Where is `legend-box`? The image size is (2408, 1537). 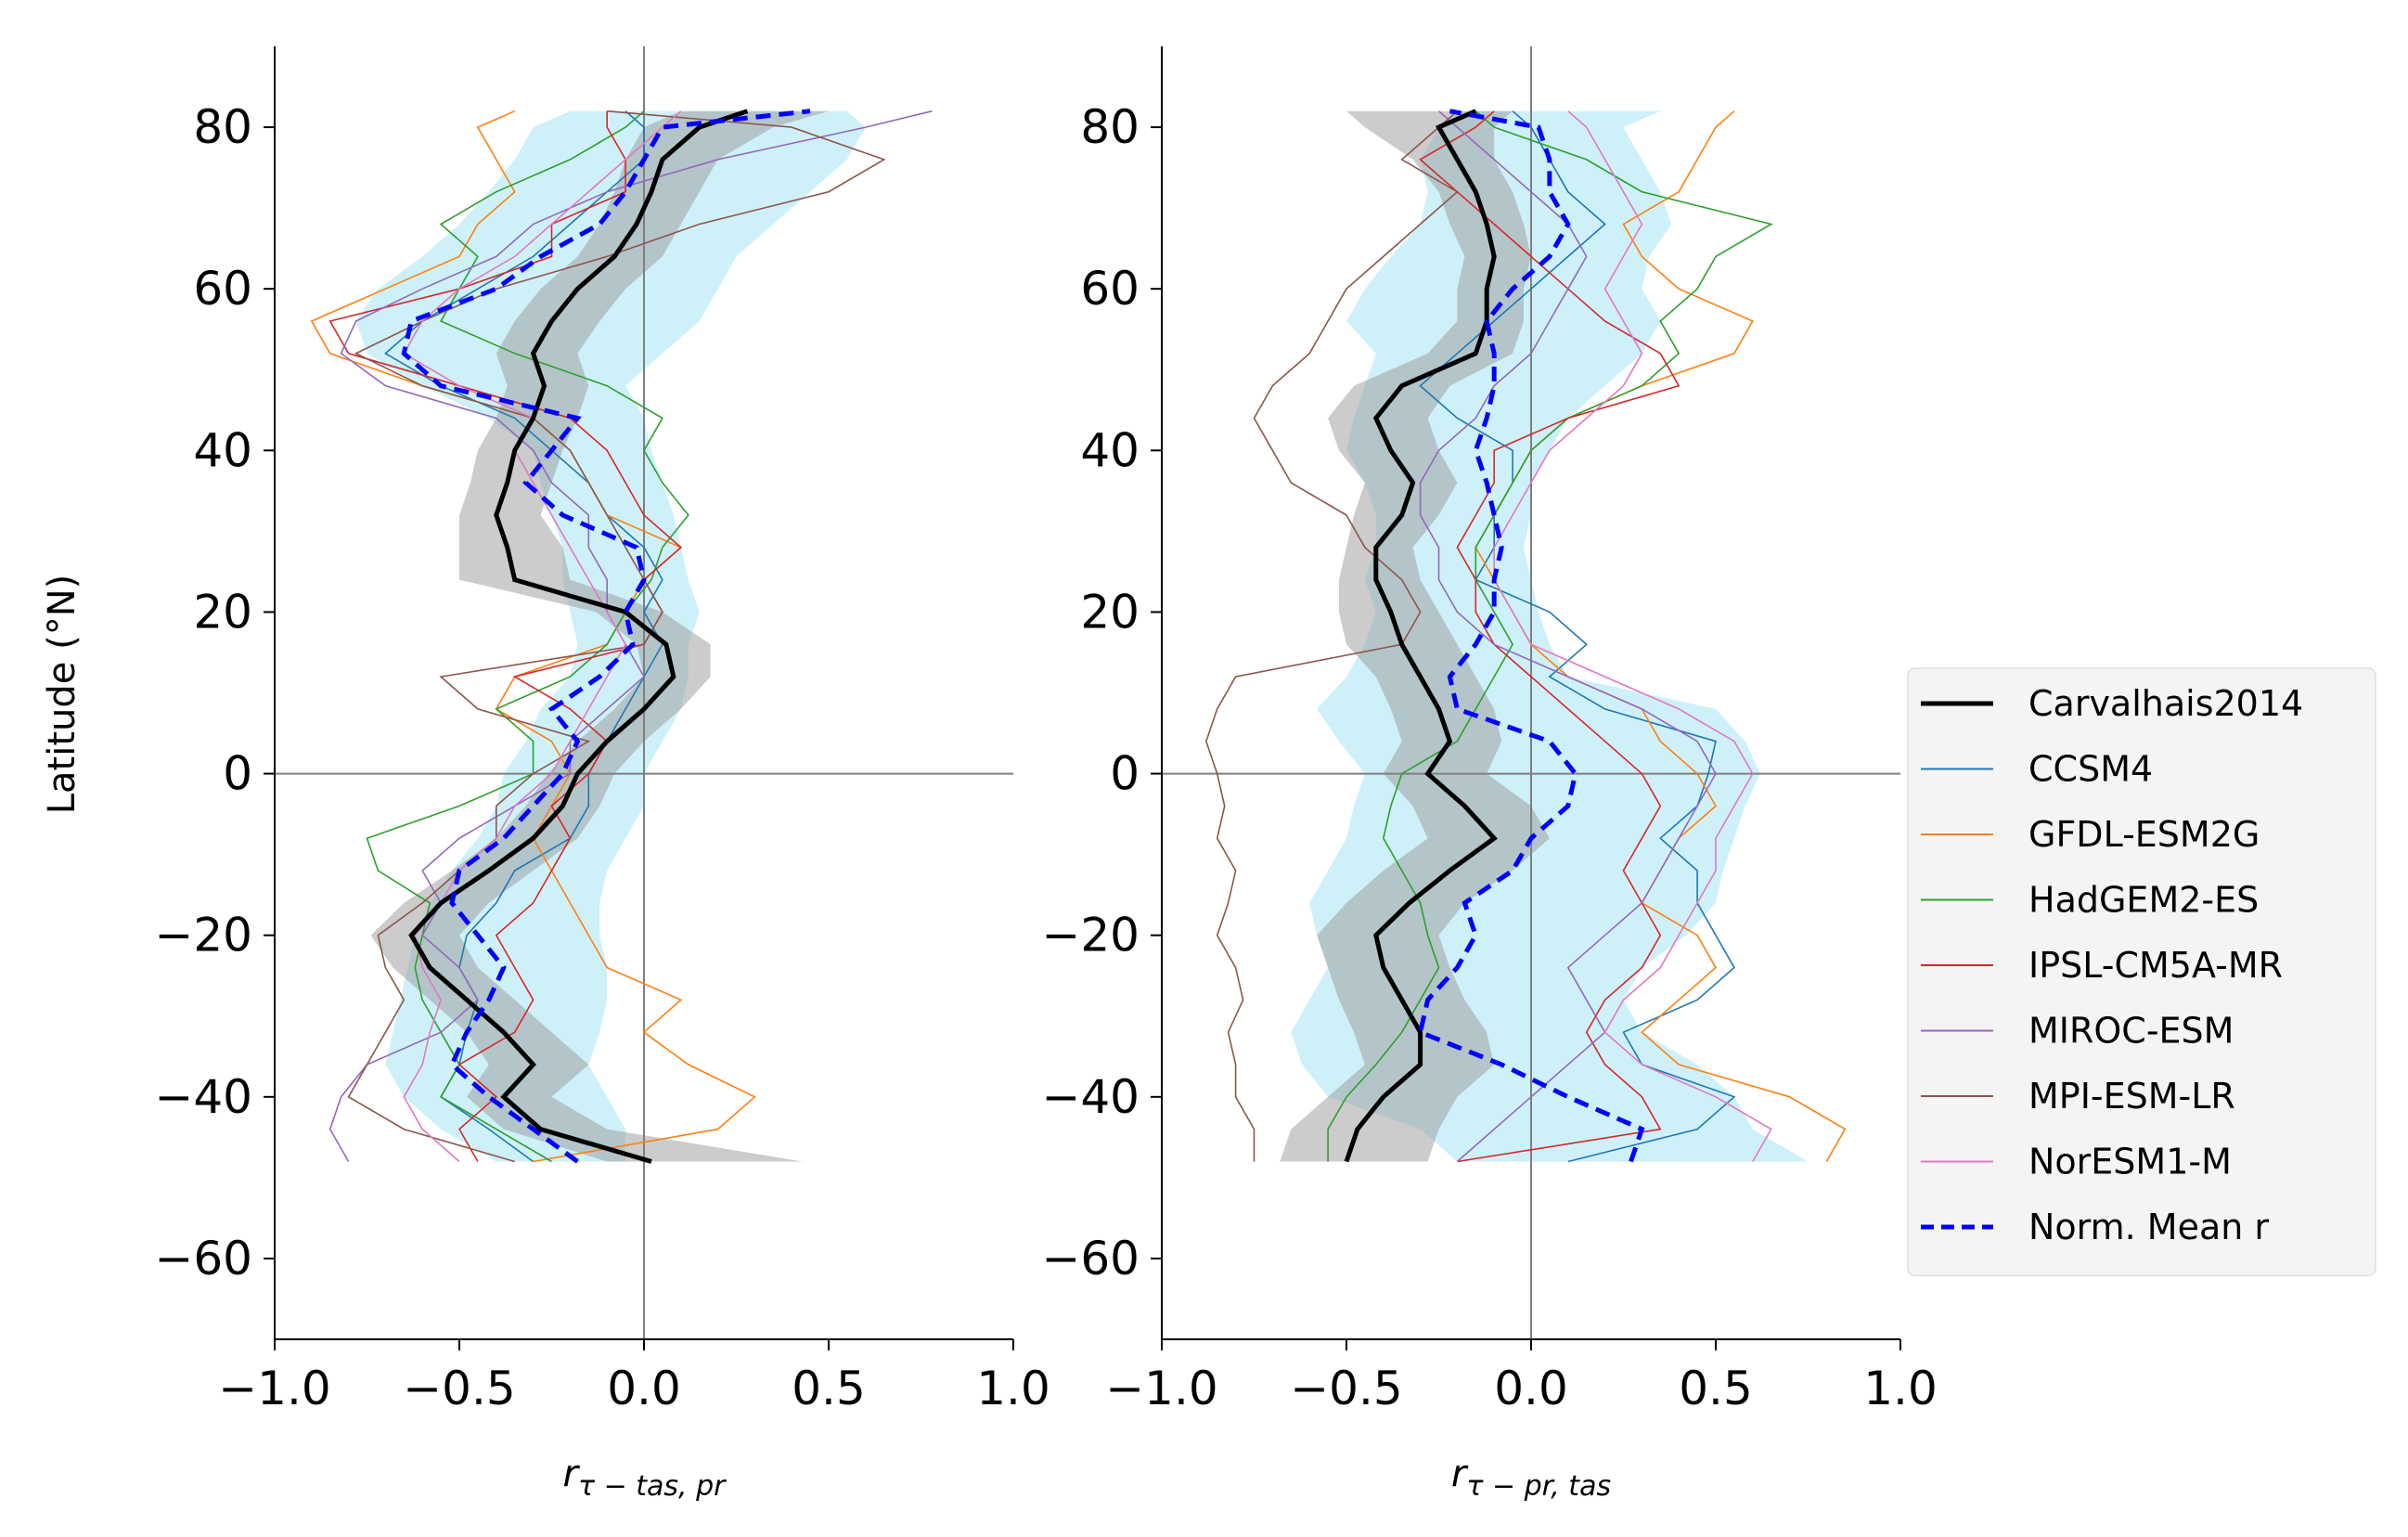 legend-box is located at coordinates (2142, 972).